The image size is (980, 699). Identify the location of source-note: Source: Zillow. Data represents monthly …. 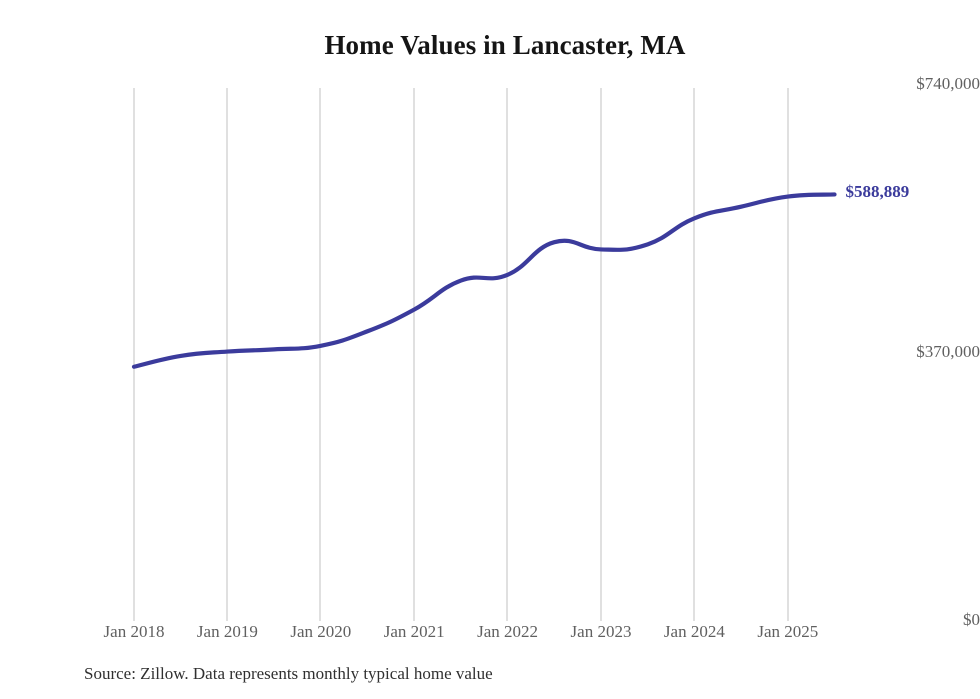
(288, 673).